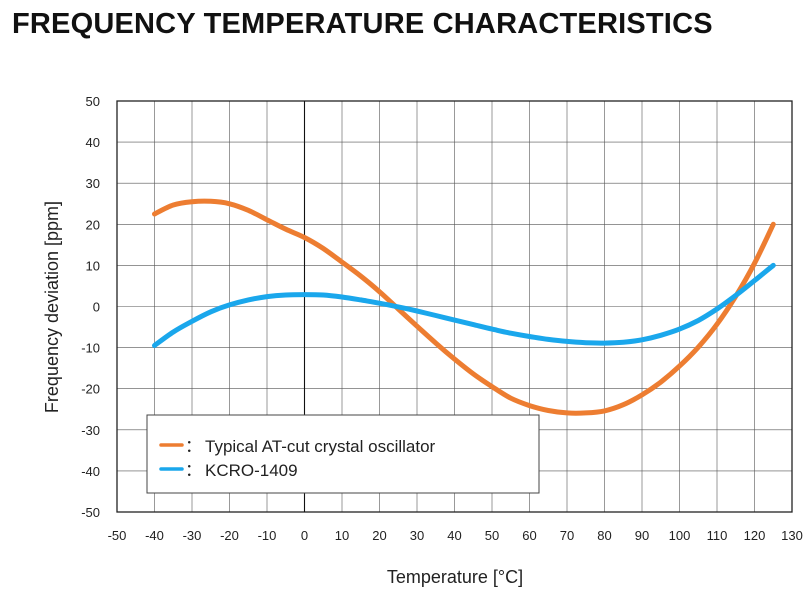 Image resolution: width=812 pixels, height=608 pixels. I want to click on y-axis-label: Frequency deviation [ppm], so click(52, 307).